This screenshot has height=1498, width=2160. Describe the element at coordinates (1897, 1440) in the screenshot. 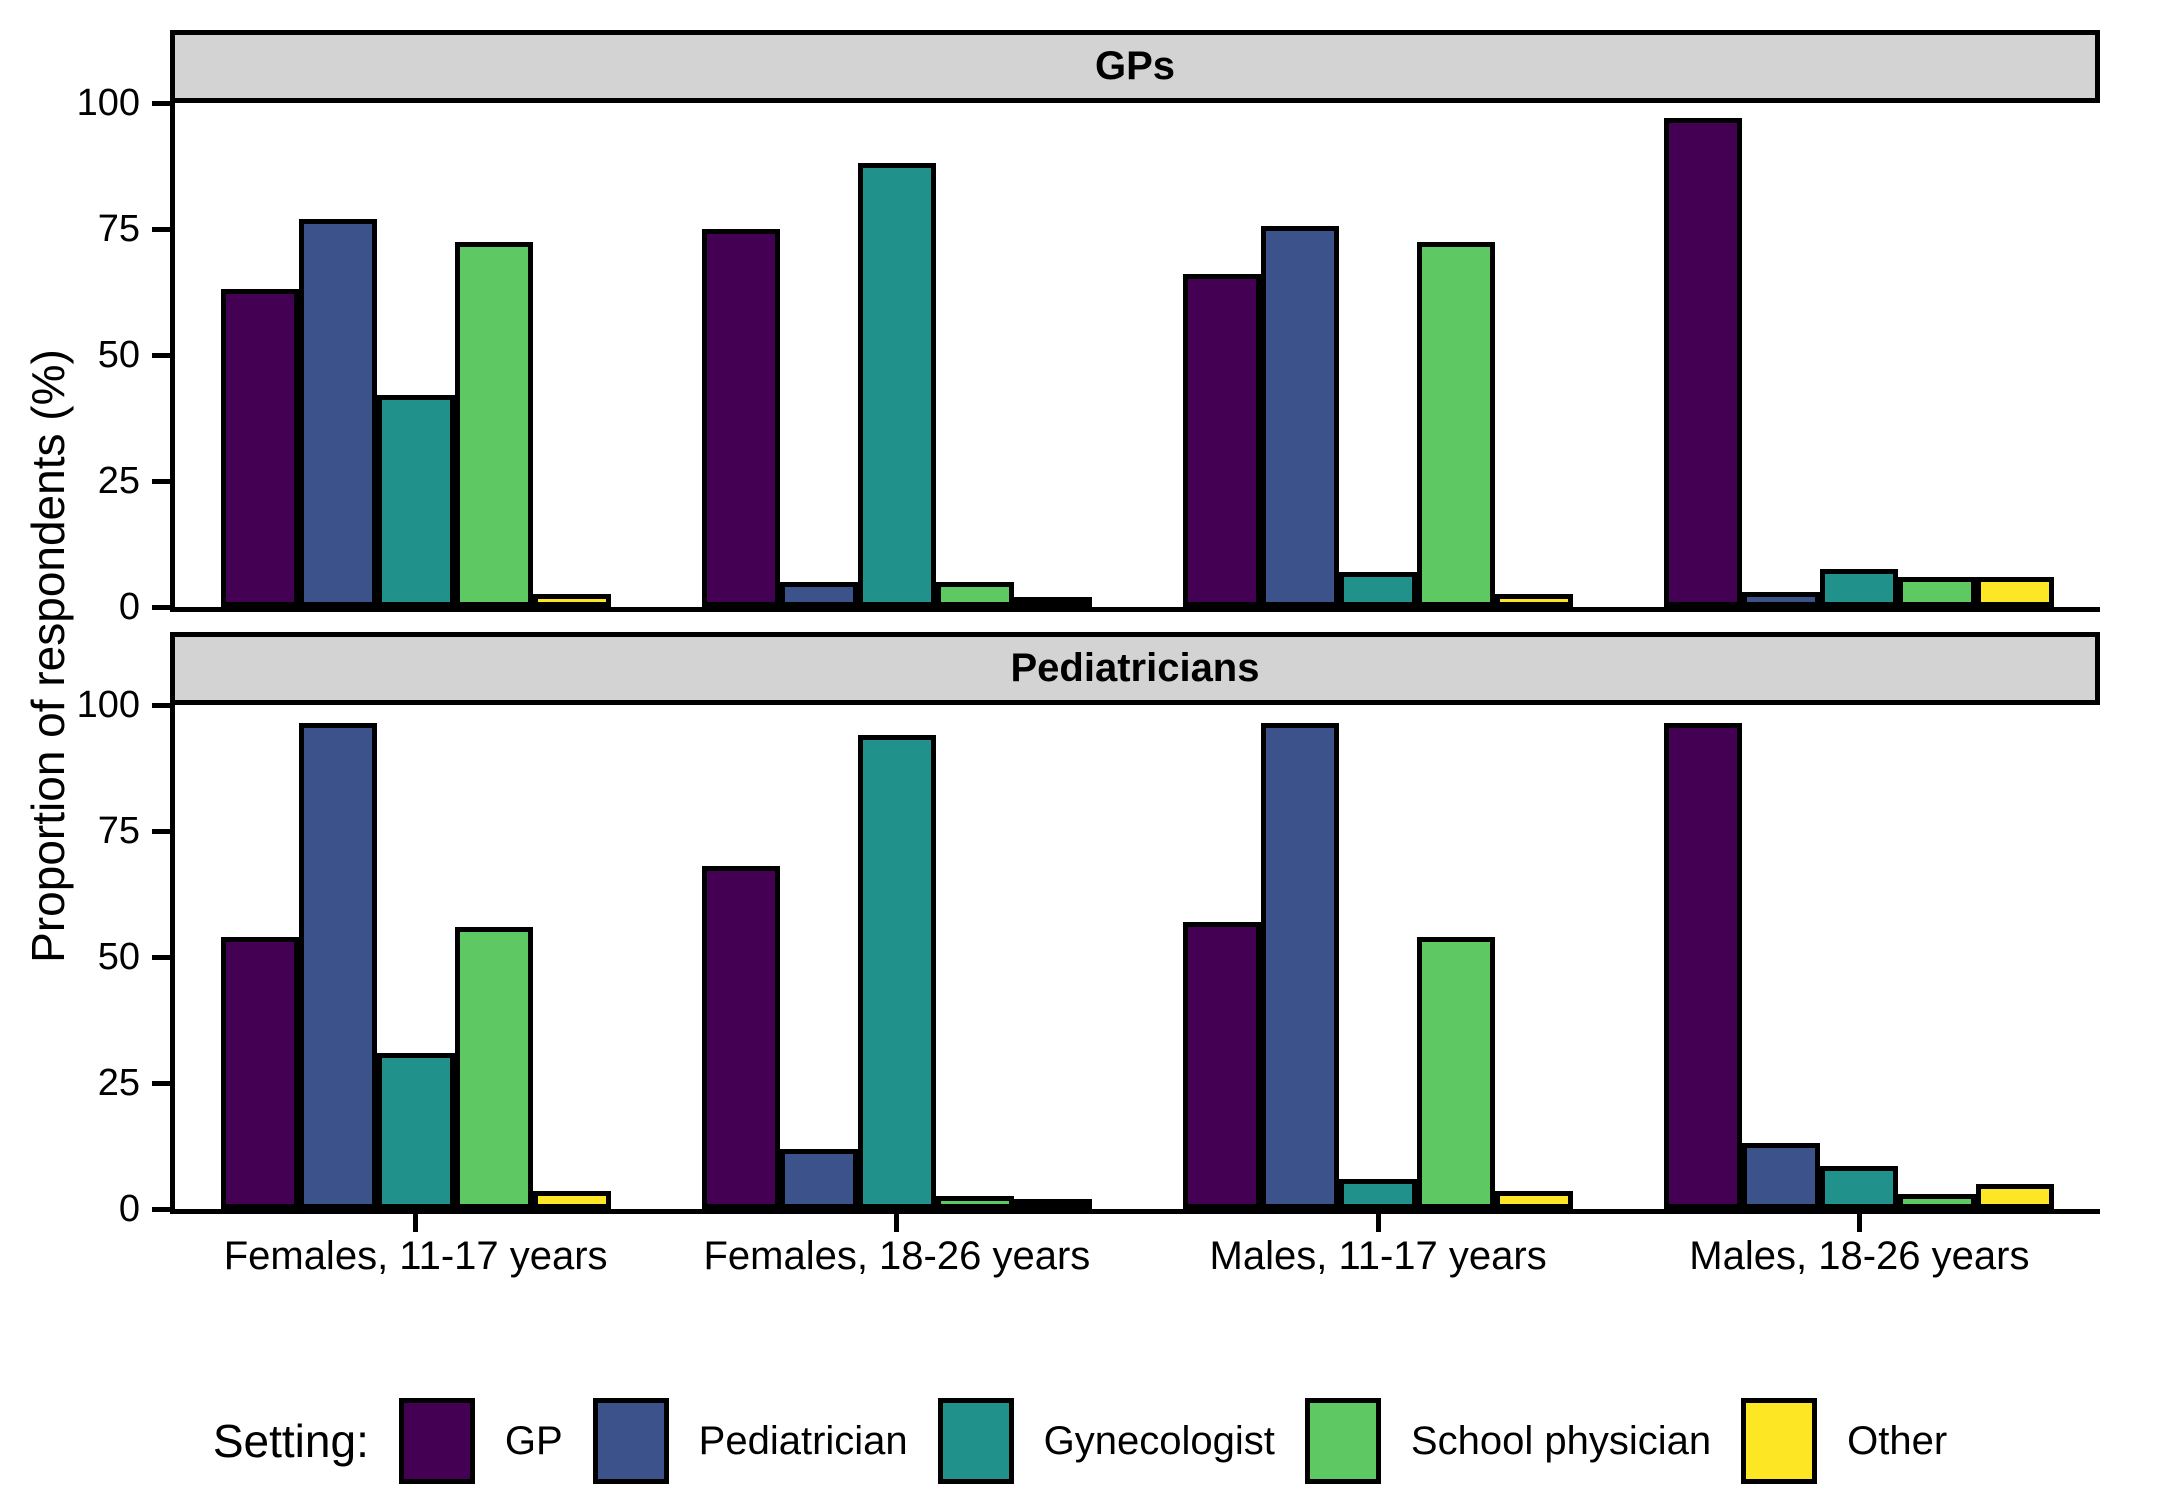

I see `legend-label: Other` at that location.